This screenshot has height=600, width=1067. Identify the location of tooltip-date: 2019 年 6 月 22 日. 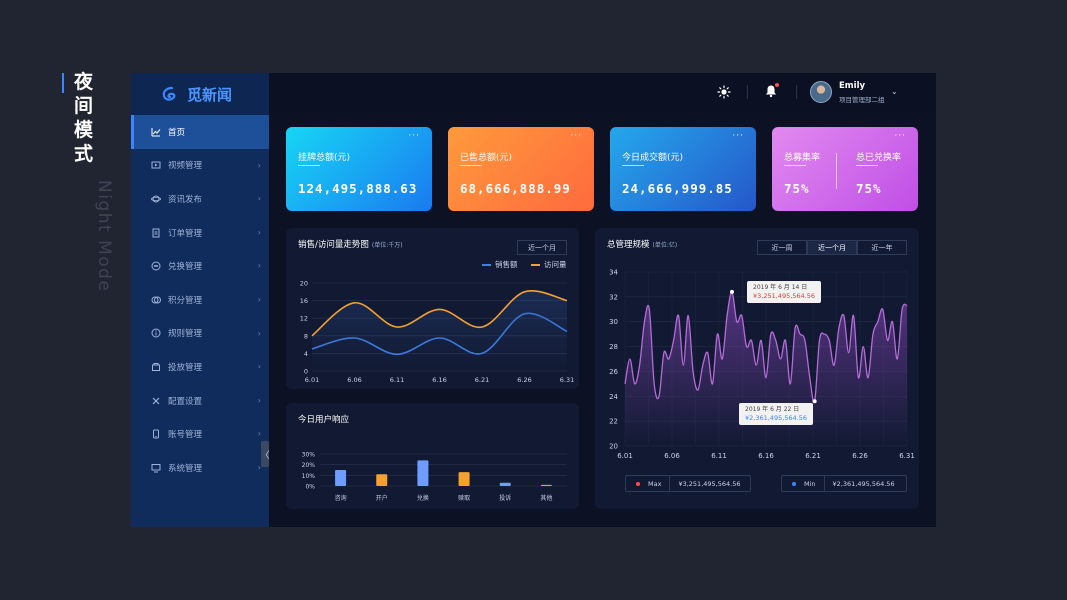
(772, 409).